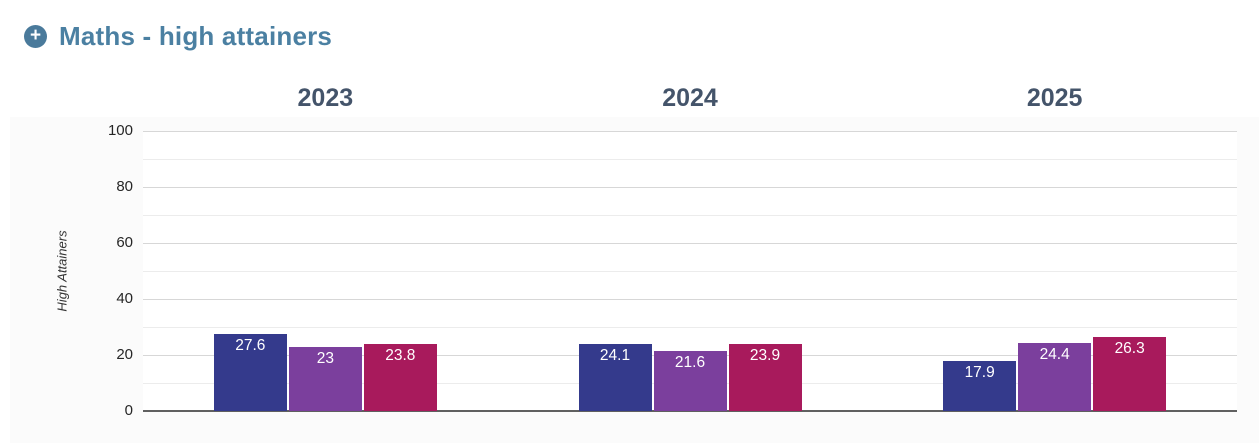 The image size is (1259, 443). Describe the element at coordinates (1055, 376) in the screenshot. I see `bar-2025-series-2: 24.4` at that location.